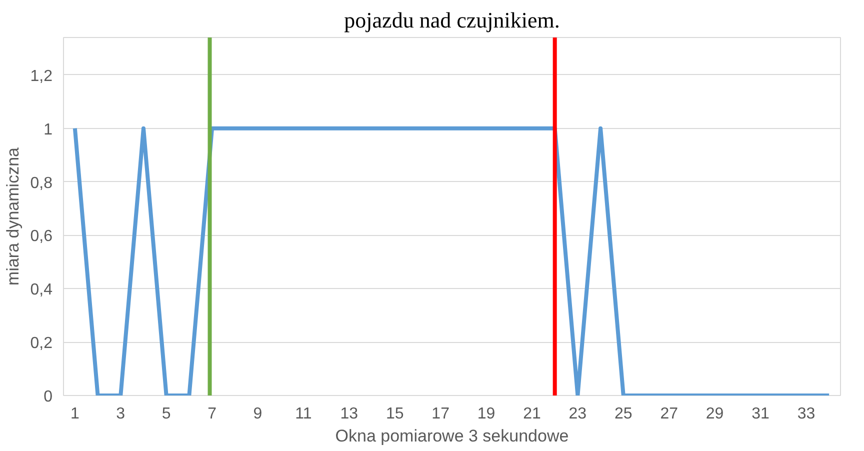  What do you see at coordinates (577, 414) in the screenshot?
I see `x-tick-label: 23` at bounding box center [577, 414].